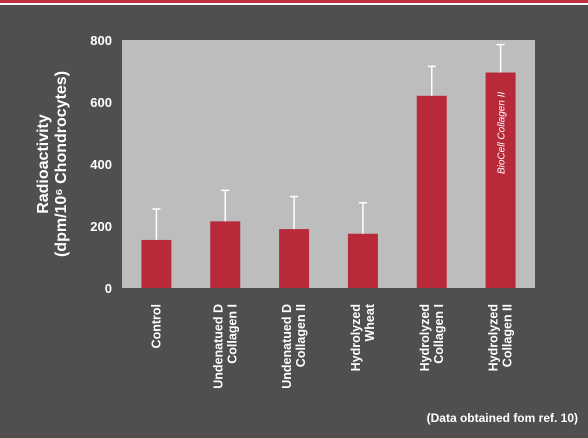 The height and width of the screenshot is (438, 588). I want to click on y-axis-label: Radioactivity (dpm/10⁶ Chondrocytes), so click(52, 164).